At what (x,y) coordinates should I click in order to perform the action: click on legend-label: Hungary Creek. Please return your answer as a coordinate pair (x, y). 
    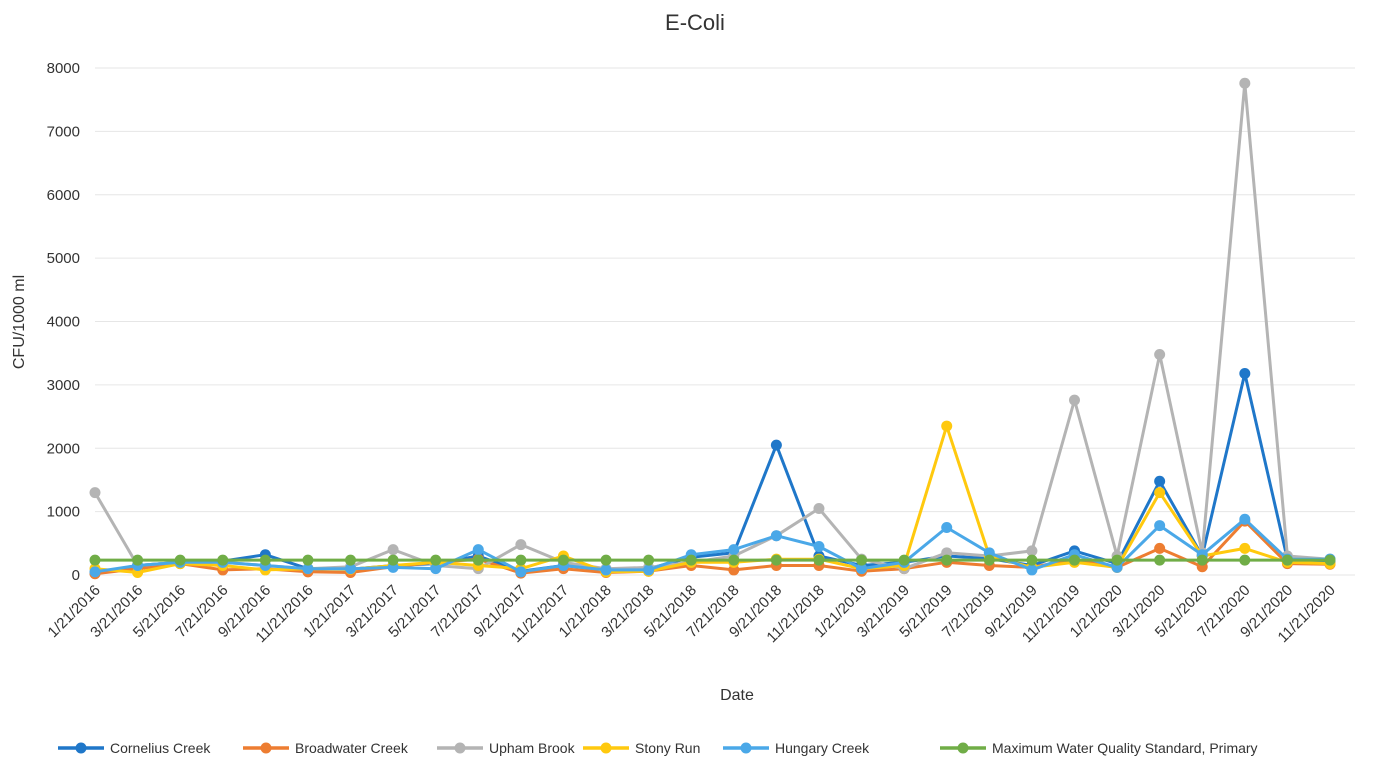
    Looking at the image, I should click on (822, 748).